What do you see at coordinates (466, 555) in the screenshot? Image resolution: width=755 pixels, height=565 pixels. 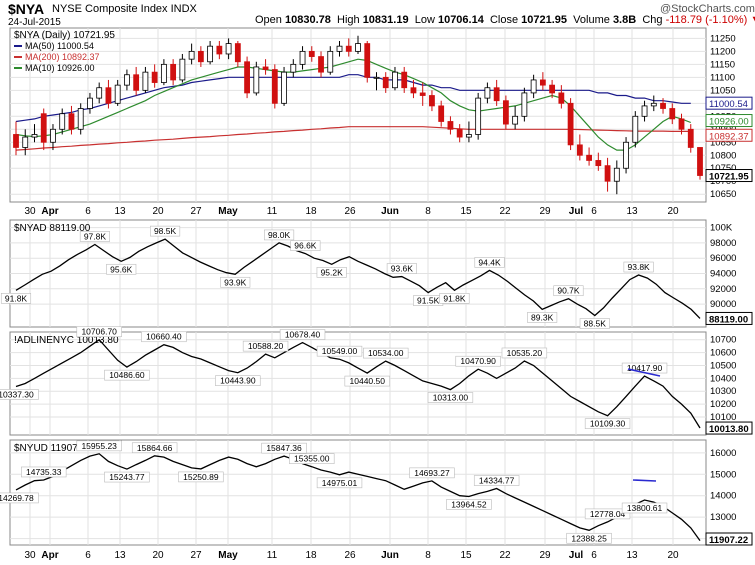 I see `bottom-xtick-label: 15` at bounding box center [466, 555].